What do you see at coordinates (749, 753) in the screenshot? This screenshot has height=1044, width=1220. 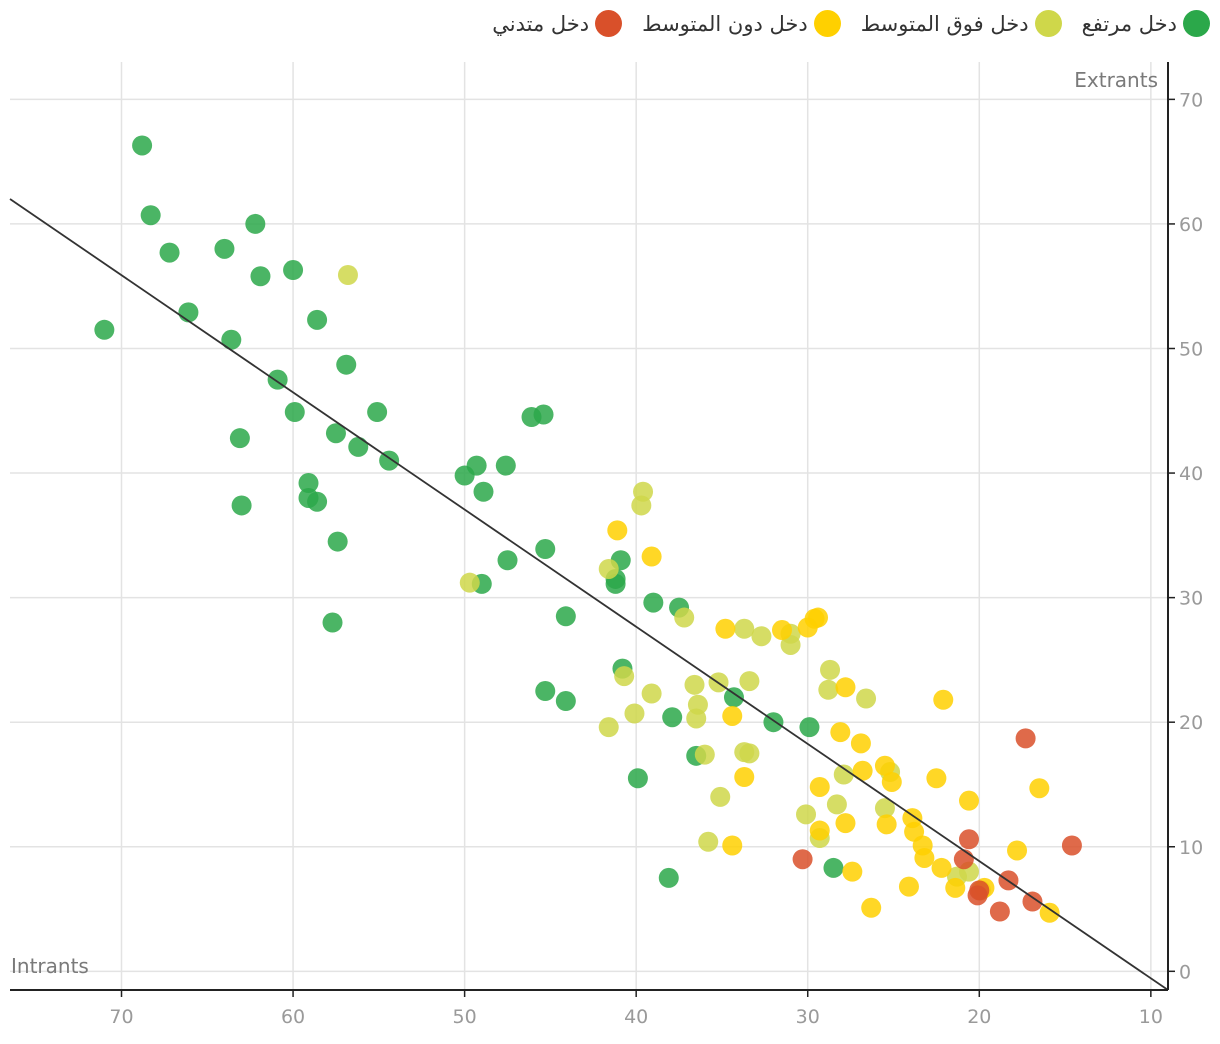 I see `data-point-s1-p23` at bounding box center [749, 753].